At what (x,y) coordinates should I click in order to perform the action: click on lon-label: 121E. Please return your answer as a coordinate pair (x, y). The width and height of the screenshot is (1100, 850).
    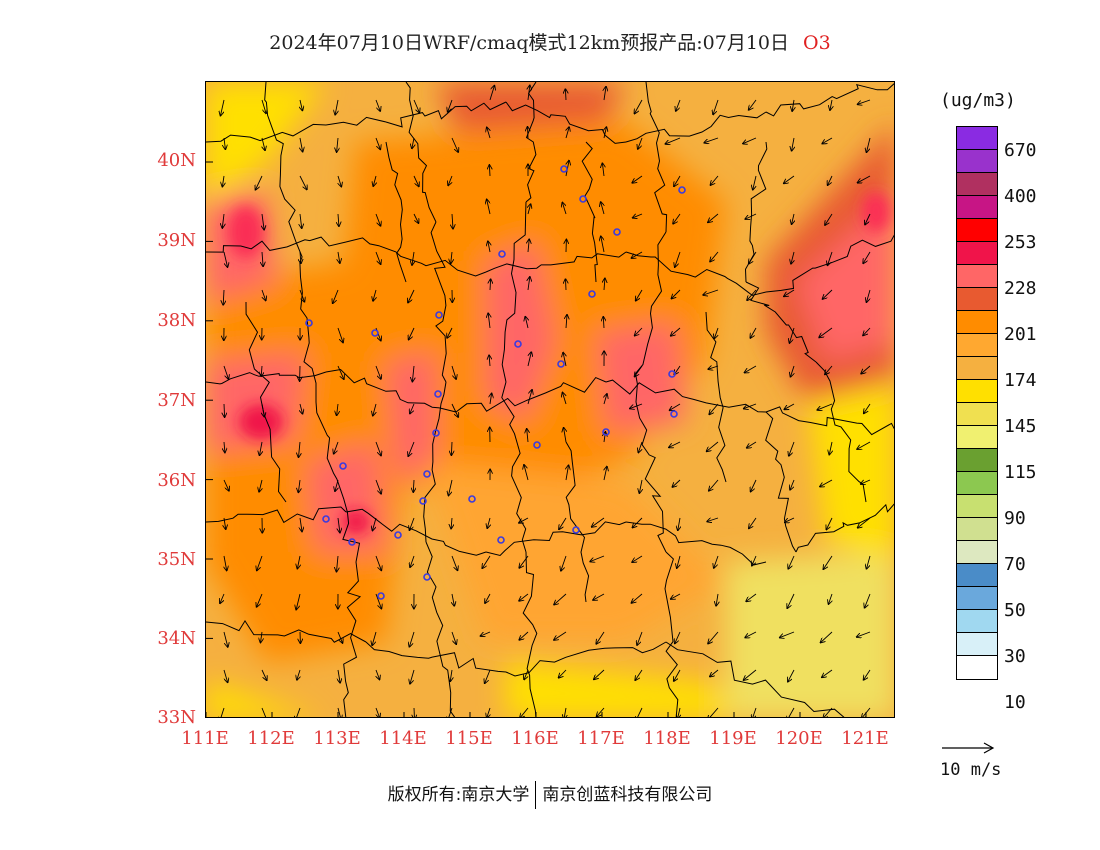
    Looking at the image, I should click on (865, 738).